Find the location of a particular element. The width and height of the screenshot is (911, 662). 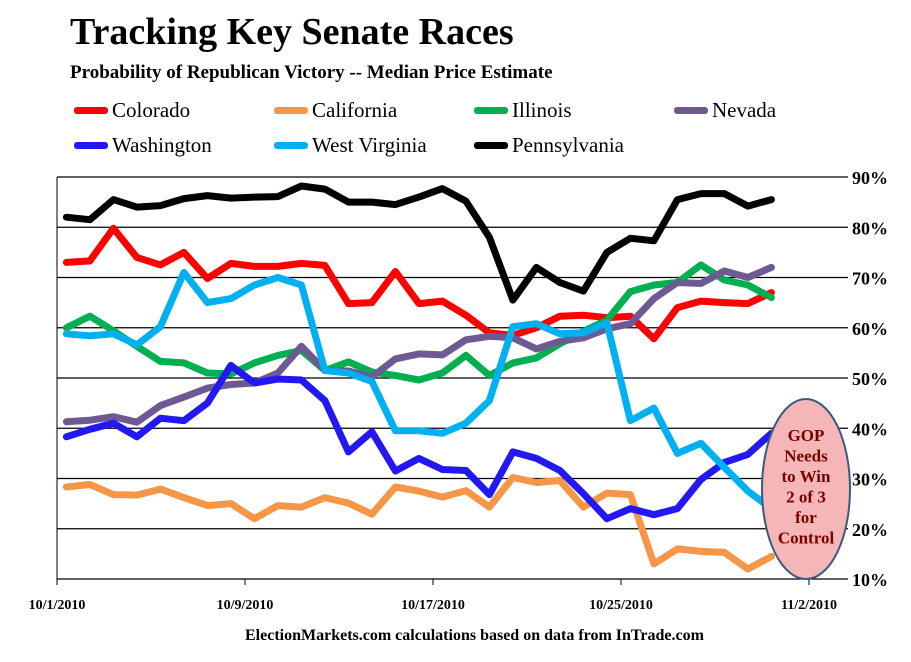

legend-label: Nevada is located at coordinates (744, 110).